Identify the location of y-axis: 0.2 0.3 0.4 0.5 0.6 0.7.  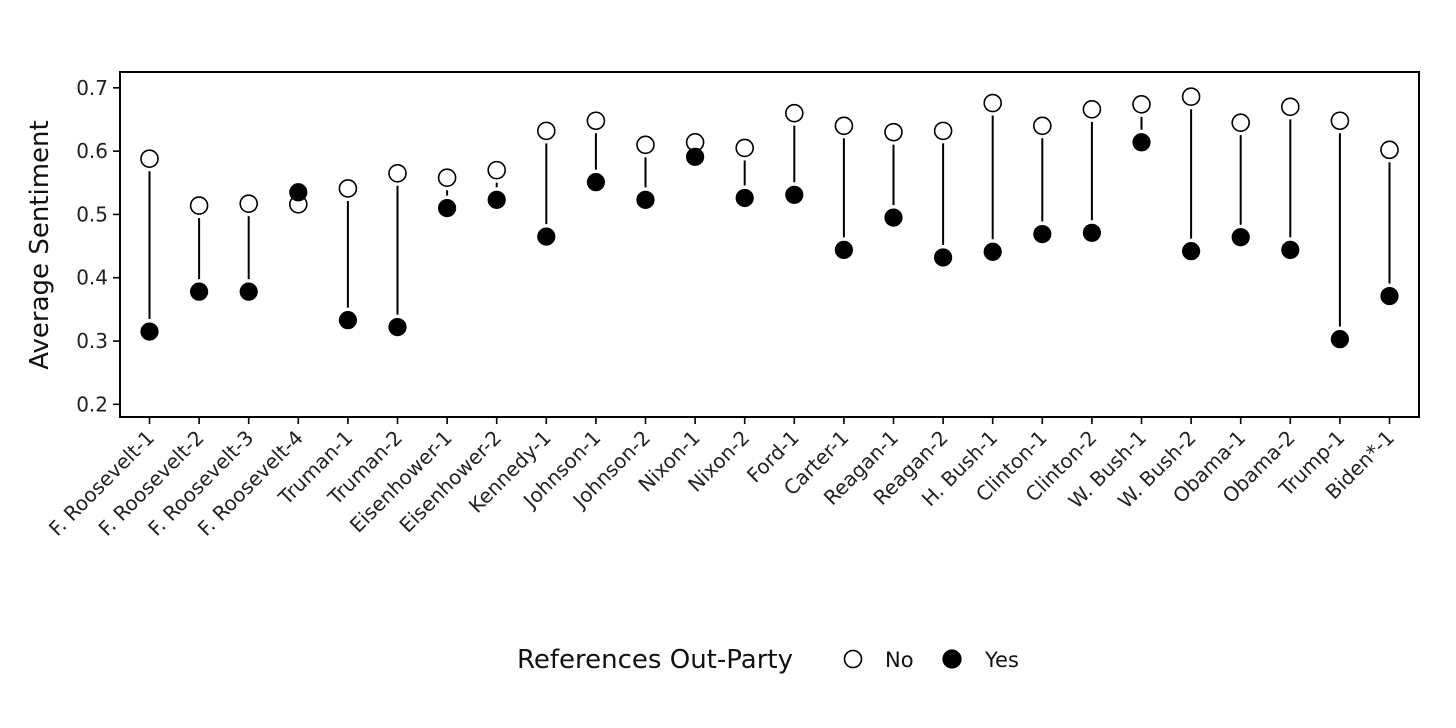
(98, 246).